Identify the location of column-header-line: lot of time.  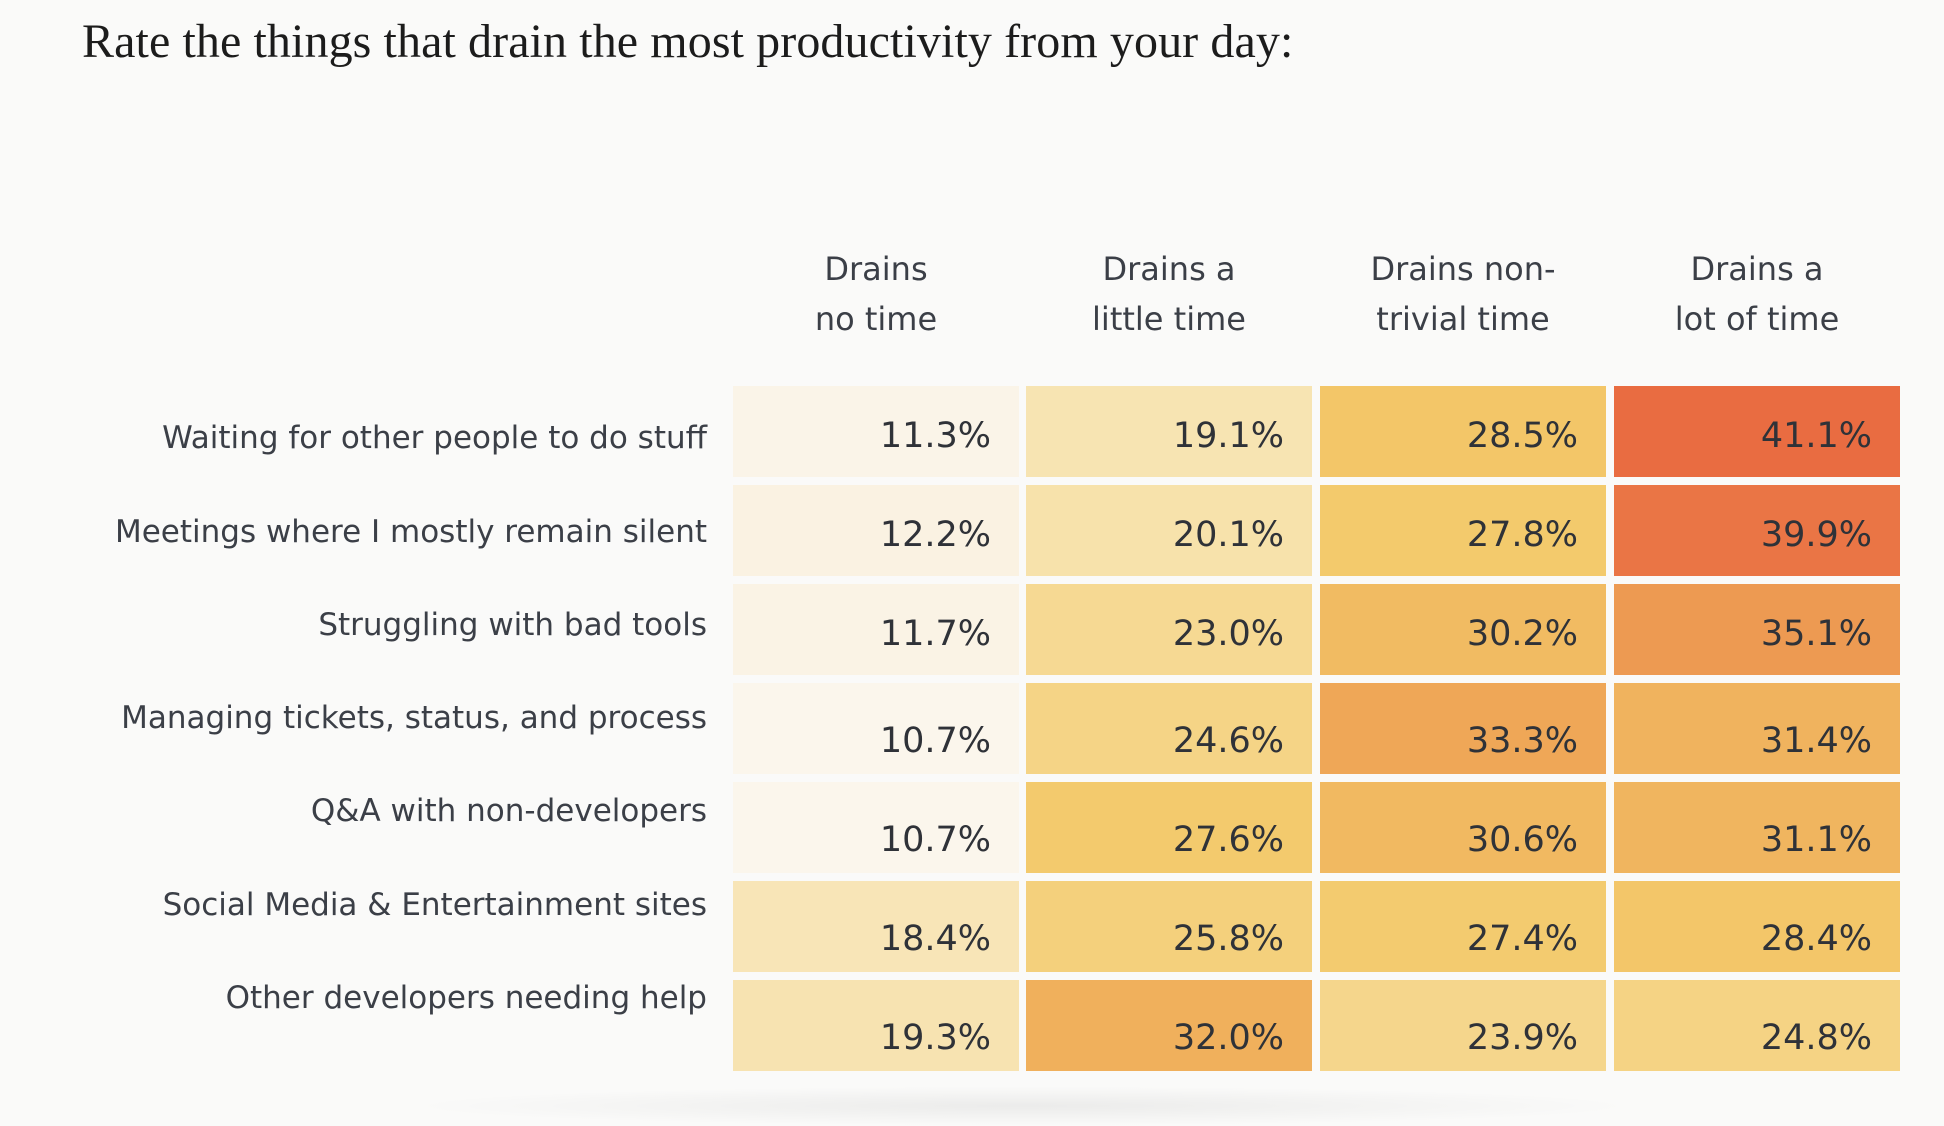
(1757, 319).